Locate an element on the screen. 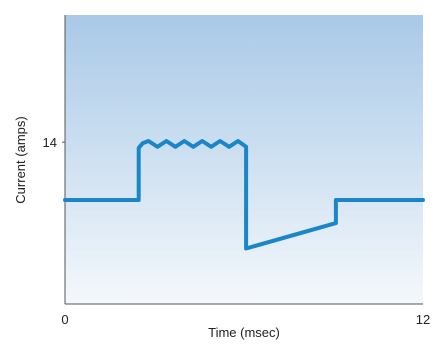 This screenshot has width=435, height=350. y-axis-label: Current (amps) is located at coordinates (20, 159).